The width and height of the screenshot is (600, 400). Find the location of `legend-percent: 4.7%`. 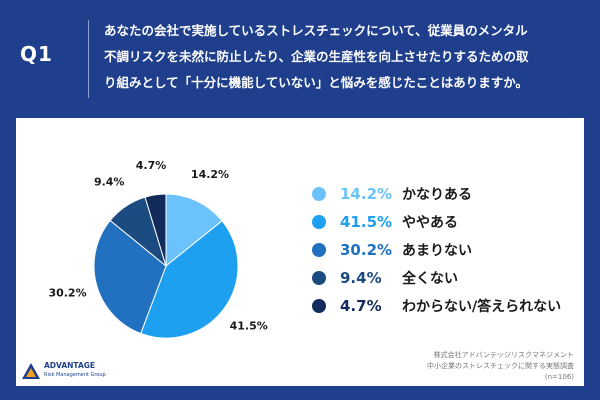

legend-percent: 4.7% is located at coordinates (361, 306).